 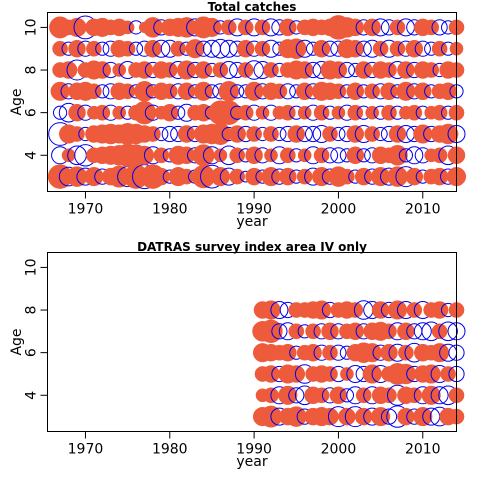 I want to click on panel-title: DATRAS survey index area IV only, so click(x=252, y=247).